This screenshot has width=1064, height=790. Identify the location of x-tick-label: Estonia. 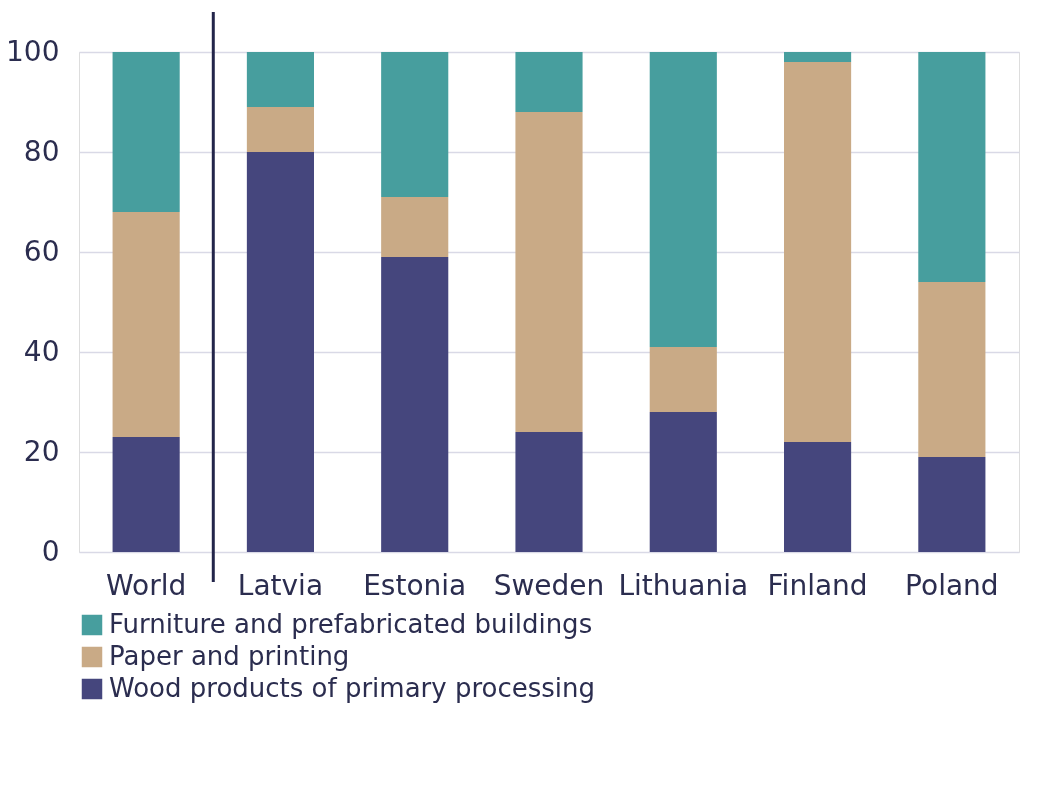
(415, 585).